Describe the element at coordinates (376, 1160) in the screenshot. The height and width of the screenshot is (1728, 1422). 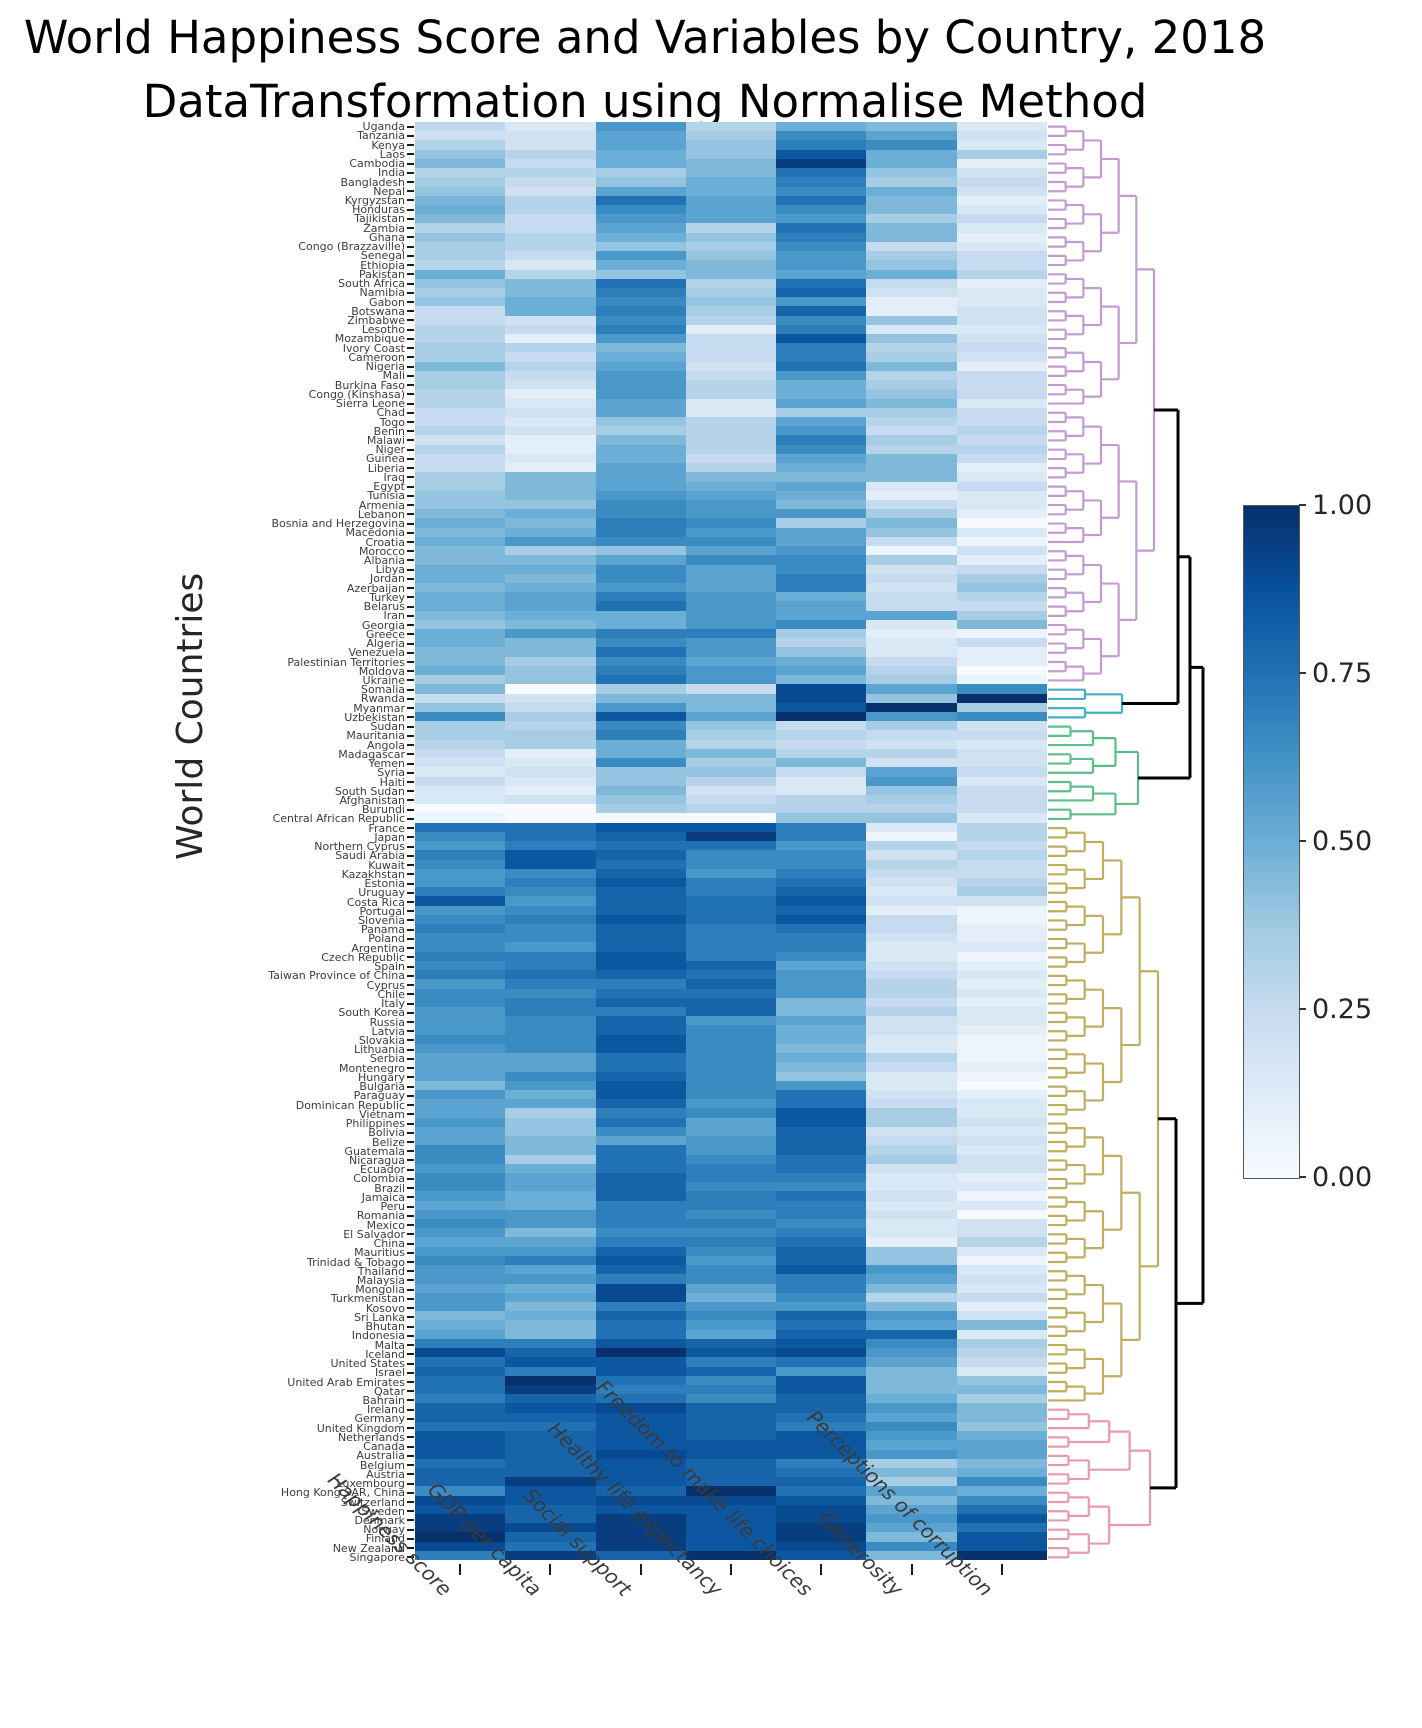
I see `row-label: Nicaragua` at that location.